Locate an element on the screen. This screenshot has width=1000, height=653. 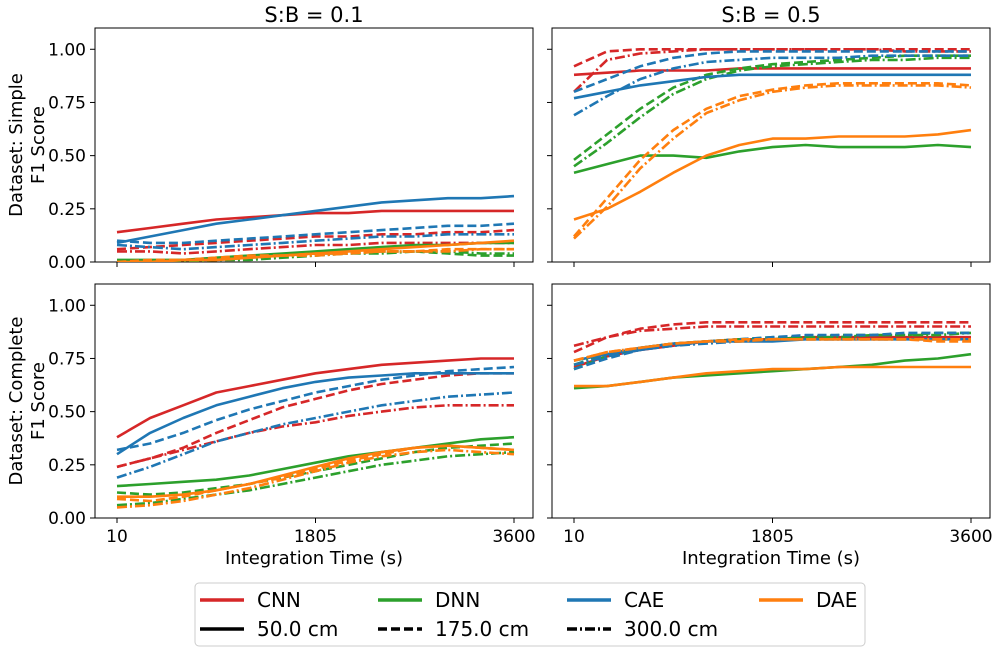
legend-frame is located at coordinates (530, 614).